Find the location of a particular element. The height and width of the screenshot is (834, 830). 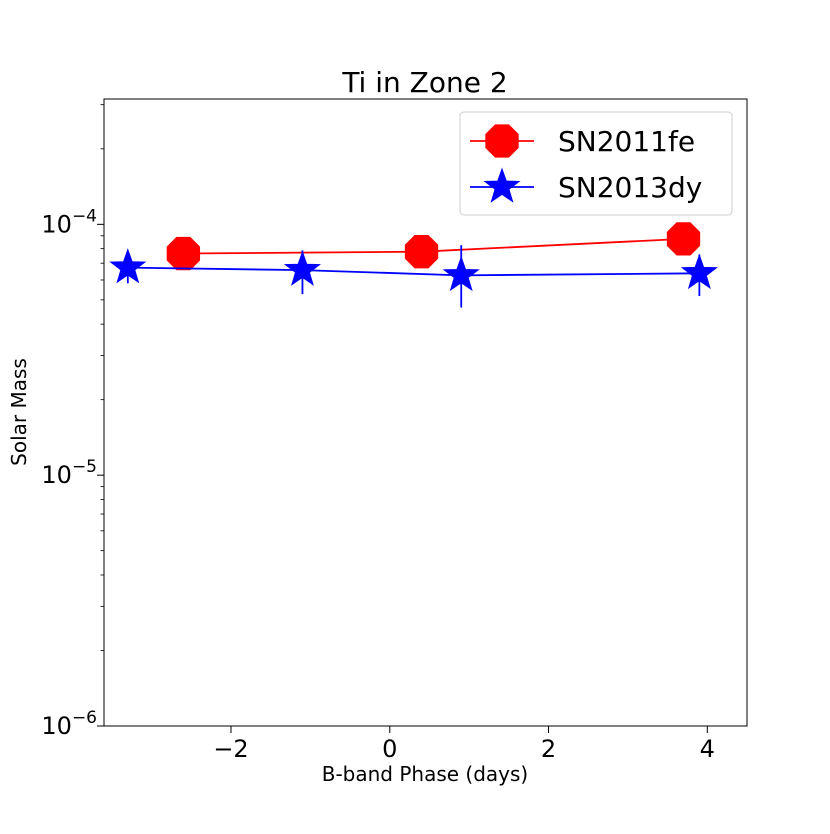

x-tick-label-2: 2 is located at coordinates (548, 749).